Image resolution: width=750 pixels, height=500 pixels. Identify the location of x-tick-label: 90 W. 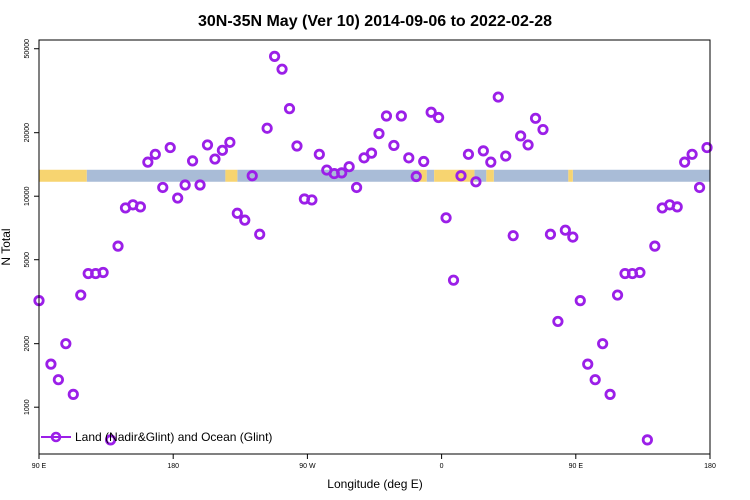
(307, 466).